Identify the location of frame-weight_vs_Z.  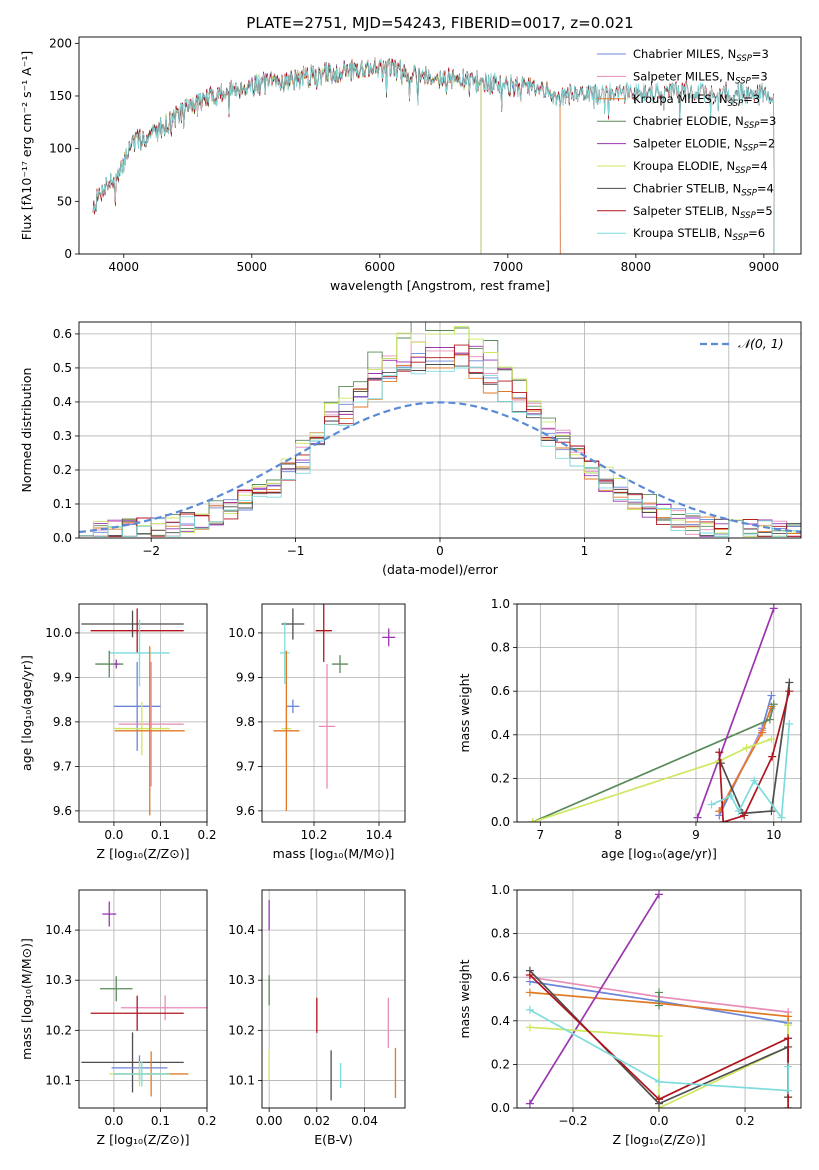
(659, 999).